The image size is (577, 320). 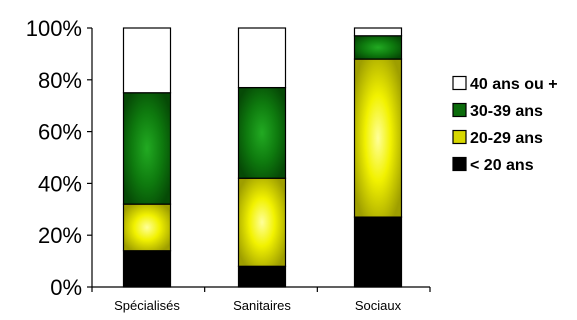 I want to click on y-tick-label: 0%, so click(x=66, y=287).